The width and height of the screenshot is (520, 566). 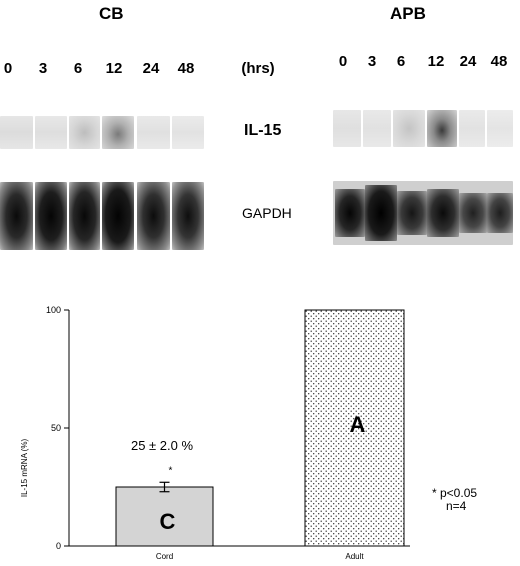 What do you see at coordinates (171, 470) in the screenshot?
I see `significance-asterisk: *` at bounding box center [171, 470].